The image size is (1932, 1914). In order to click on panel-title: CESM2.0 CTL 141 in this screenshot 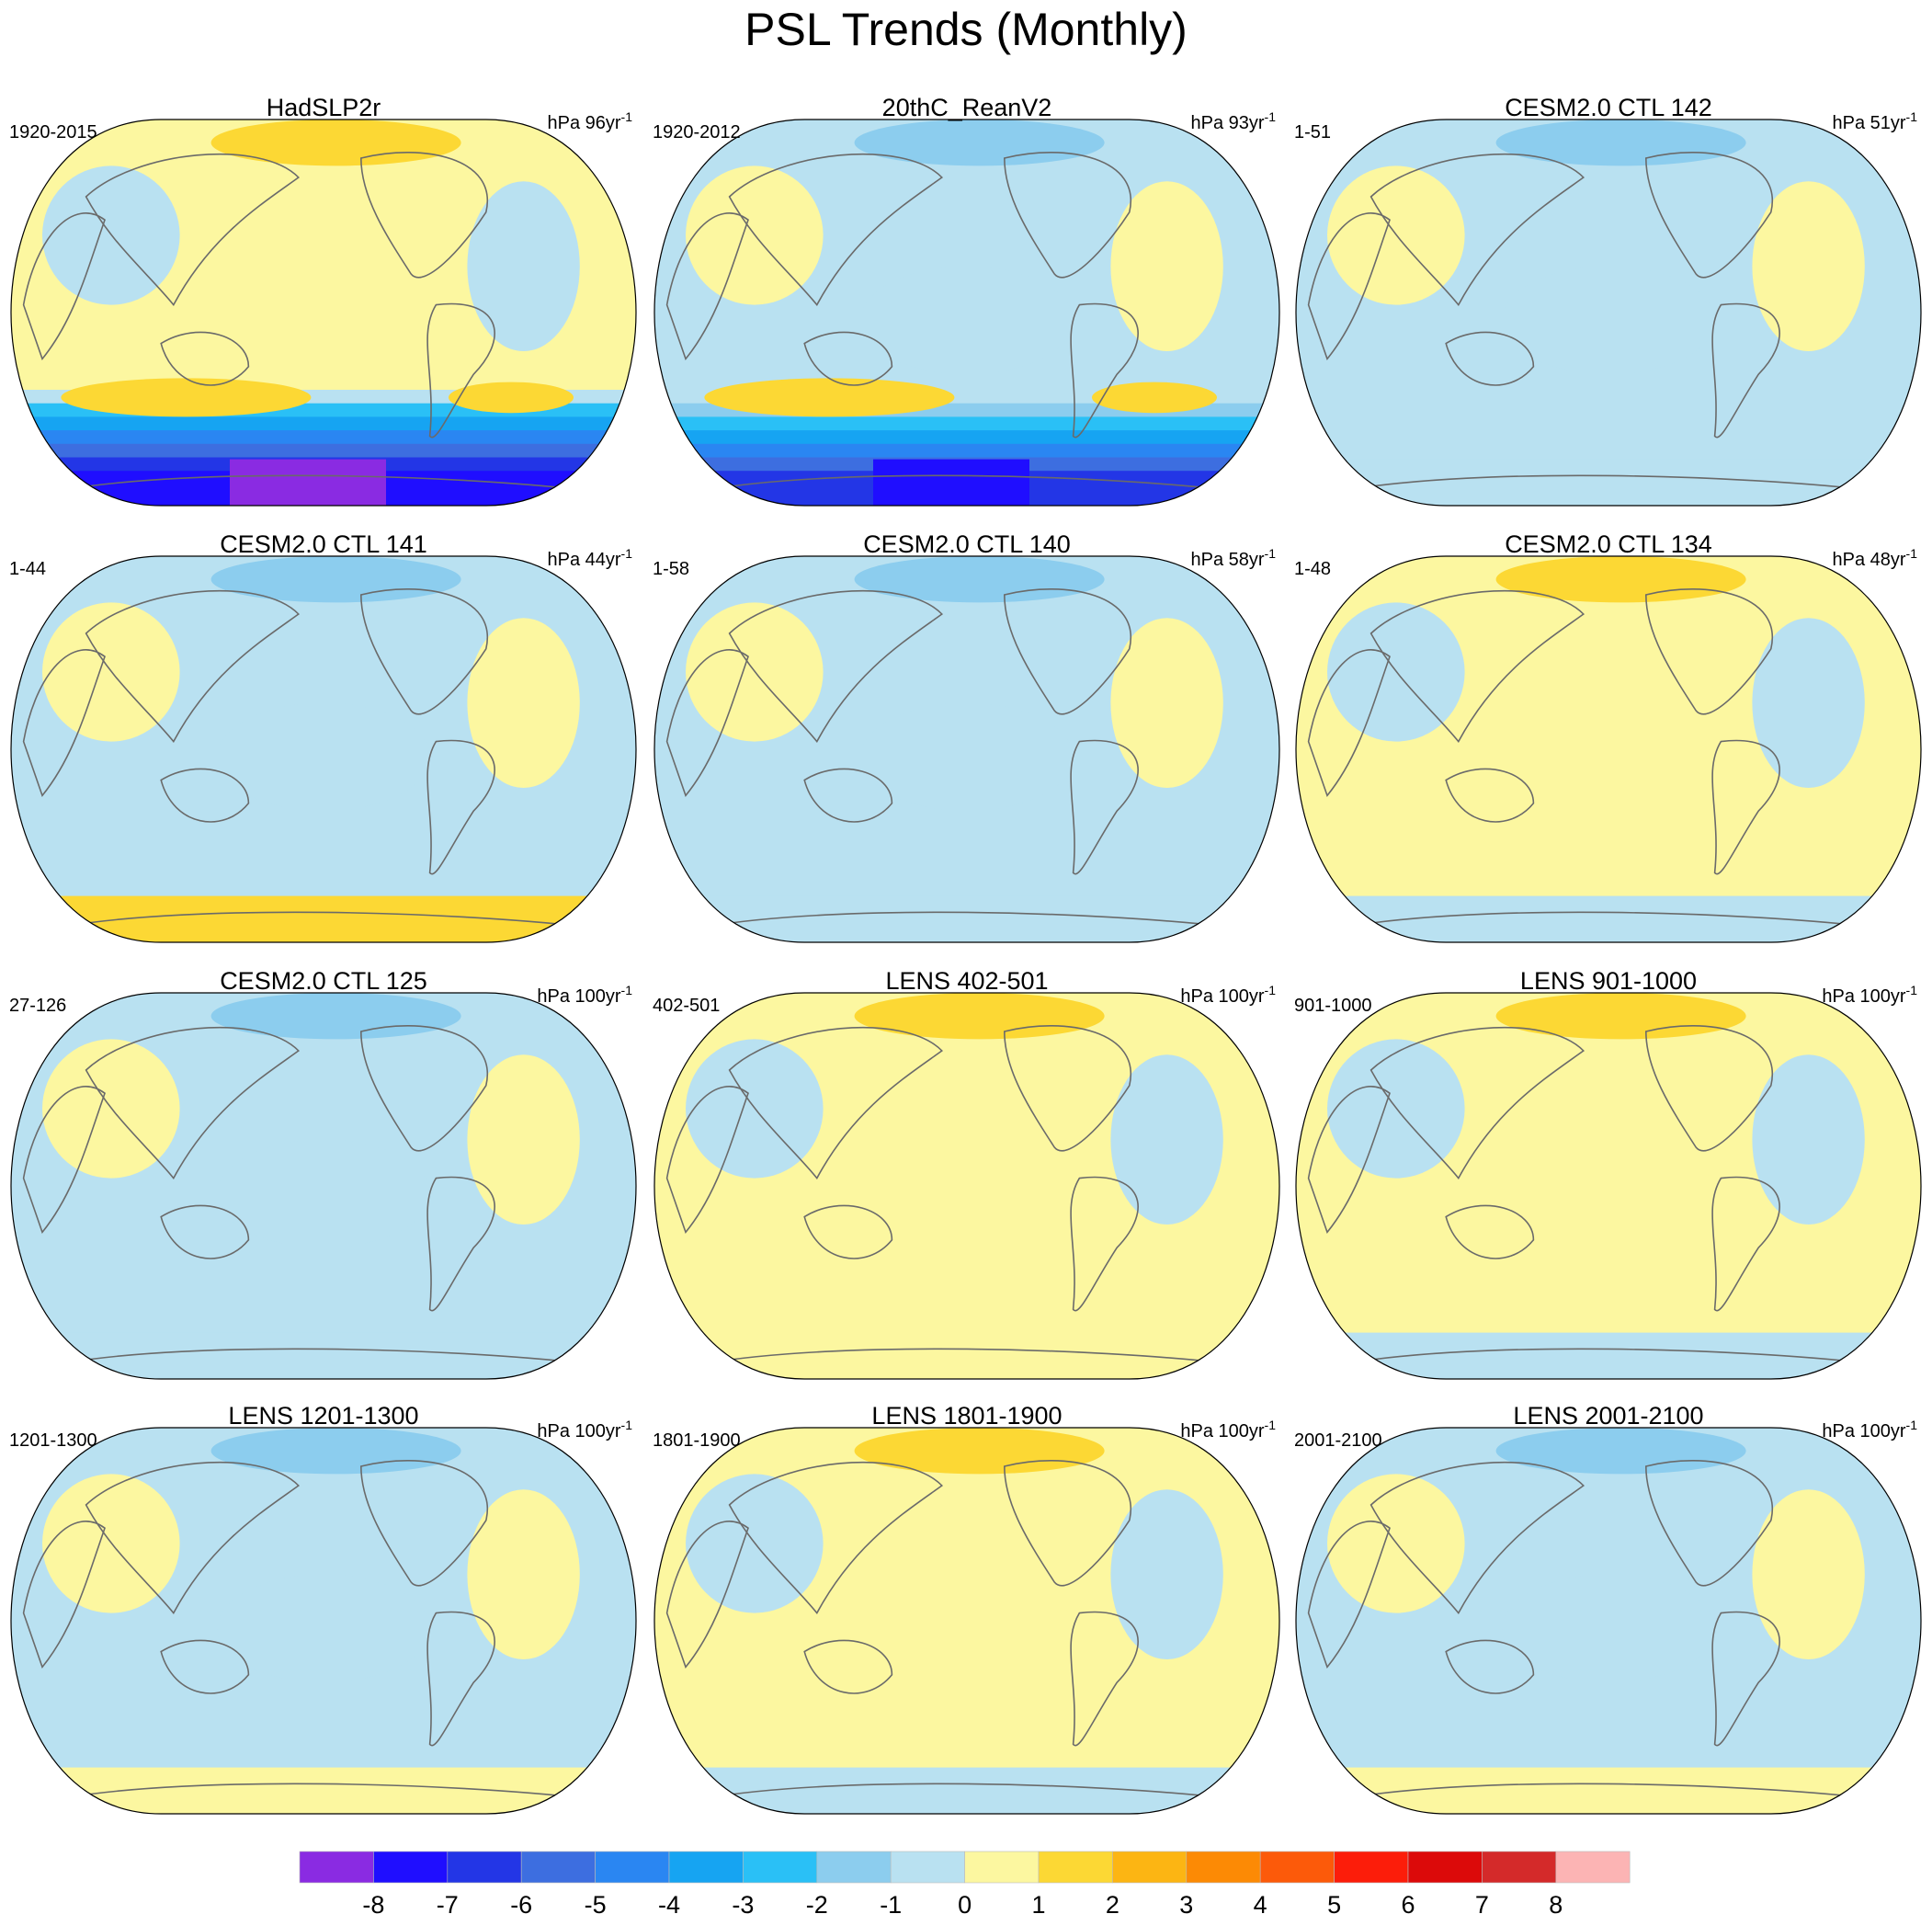, I will do `click(323, 544)`.